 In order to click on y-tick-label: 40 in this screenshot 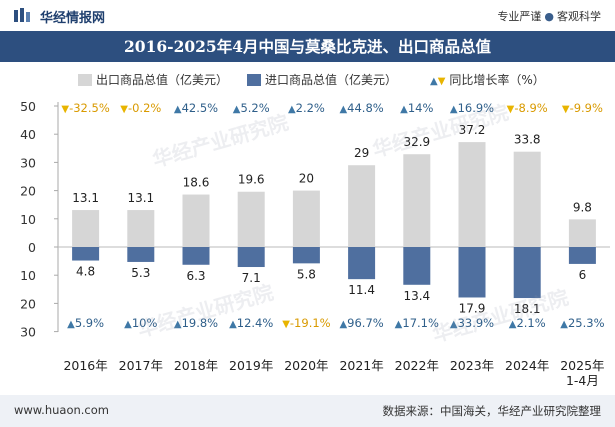, I will do `click(28, 134)`.